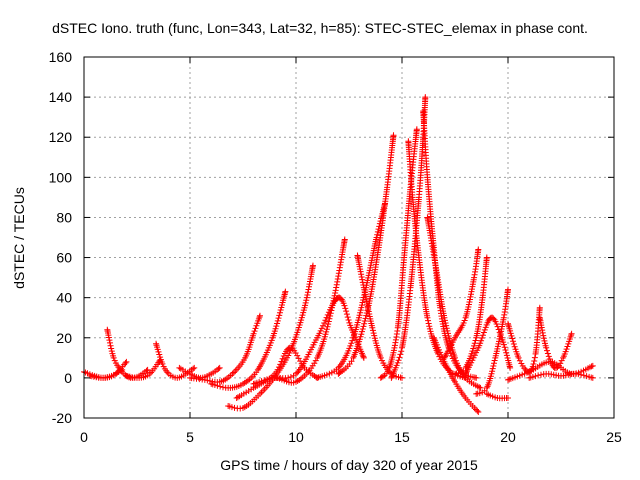 The image size is (640, 480). Describe the element at coordinates (19, 238) in the screenshot. I see `y-axis-label: dSTEC / TECUs` at that location.